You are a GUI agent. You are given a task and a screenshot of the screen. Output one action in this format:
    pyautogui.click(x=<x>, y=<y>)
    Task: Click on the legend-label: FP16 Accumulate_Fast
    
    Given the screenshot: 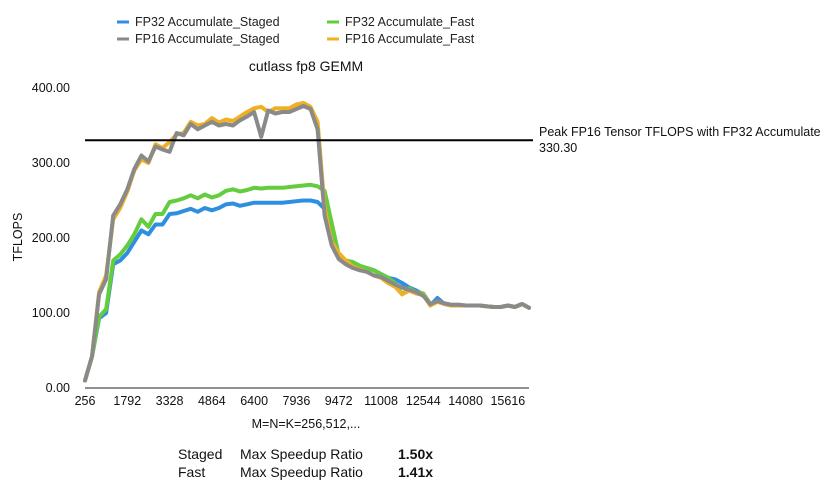 What is the action you would take?
    pyautogui.click(x=410, y=39)
    